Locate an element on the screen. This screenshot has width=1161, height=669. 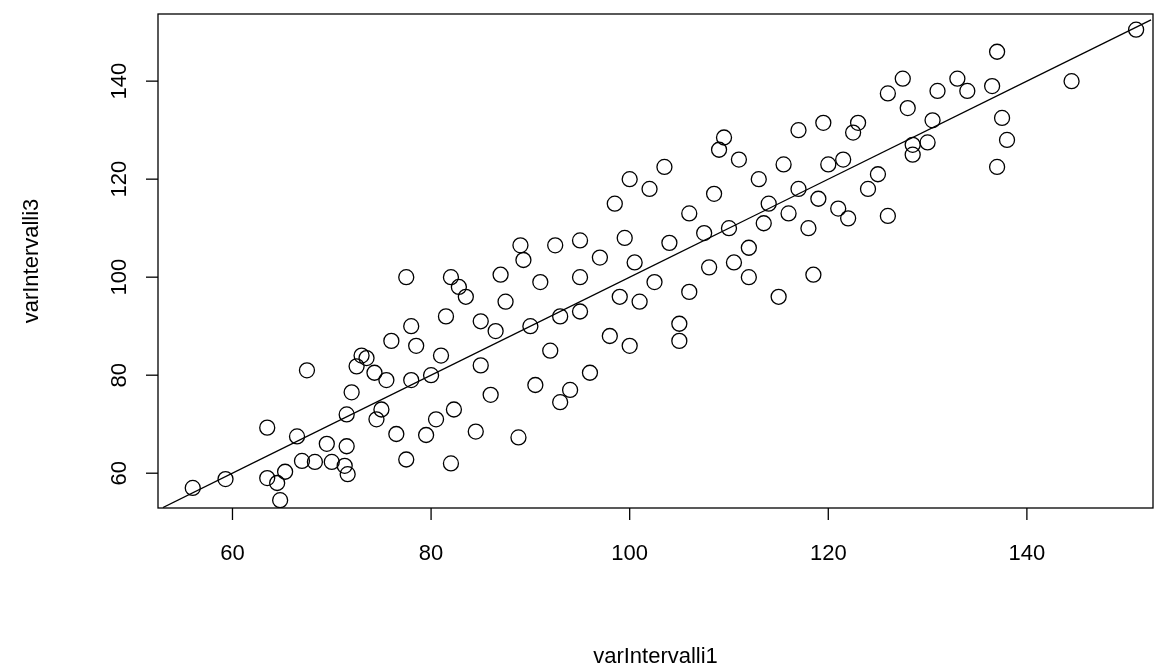
y-tick-label: 80 is located at coordinates (118, 375).